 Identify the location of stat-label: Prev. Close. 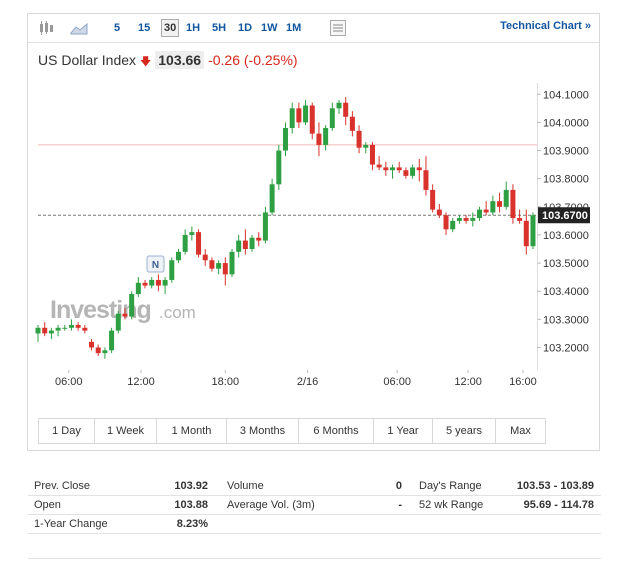
(62, 486).